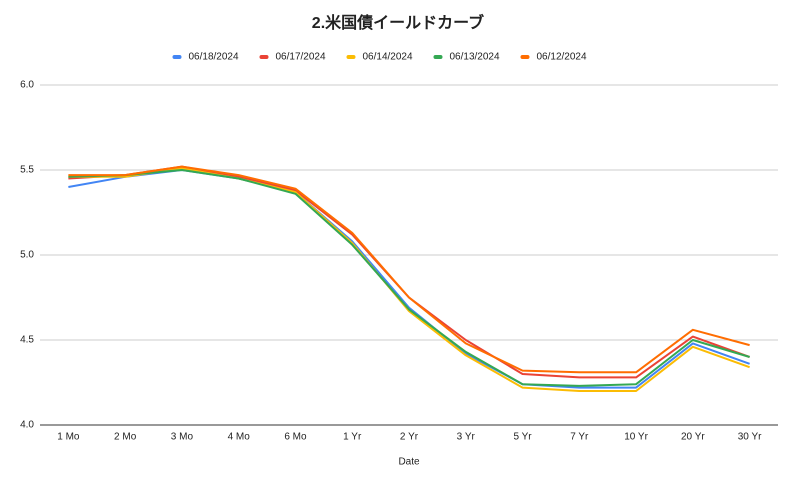 The width and height of the screenshot is (796, 491). I want to click on x-tick-label: 2 Mo, so click(125, 437).